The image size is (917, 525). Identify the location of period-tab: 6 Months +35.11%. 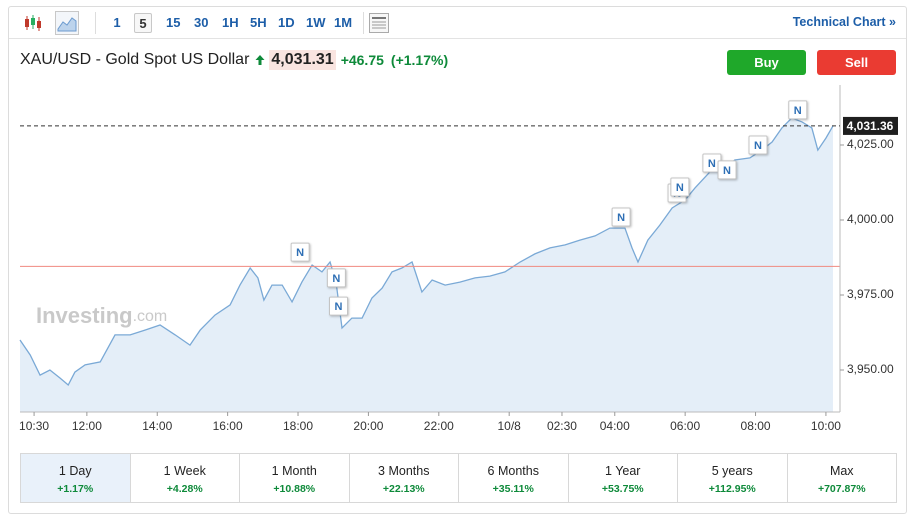
(513, 478).